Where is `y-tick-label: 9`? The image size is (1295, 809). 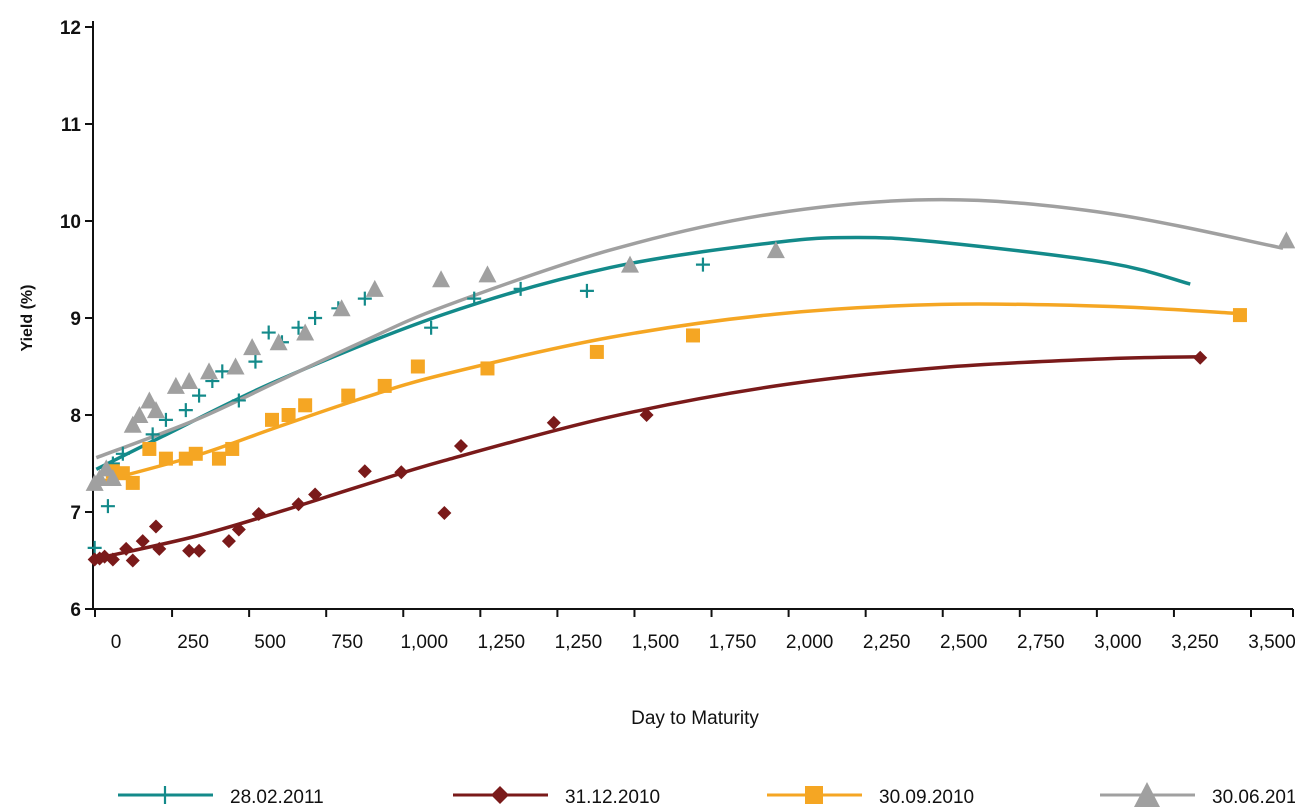 y-tick-label: 9 is located at coordinates (75, 319).